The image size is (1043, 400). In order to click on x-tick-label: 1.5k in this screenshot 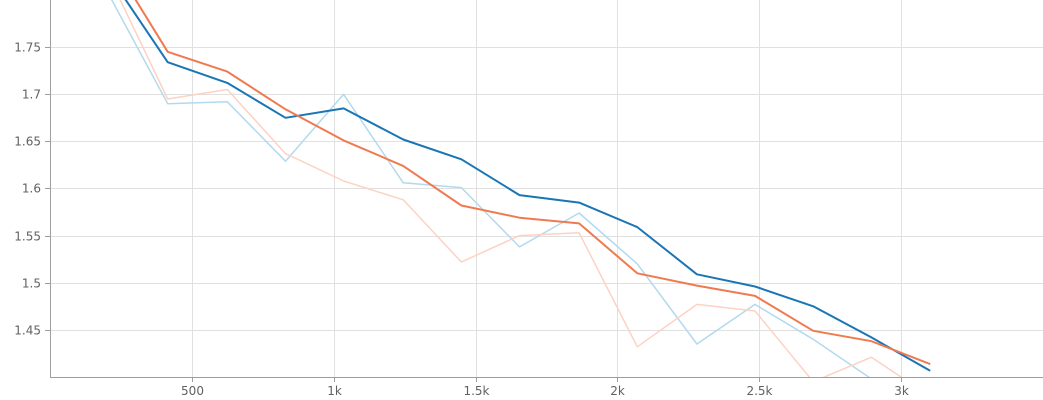, I will do `click(476, 391)`.